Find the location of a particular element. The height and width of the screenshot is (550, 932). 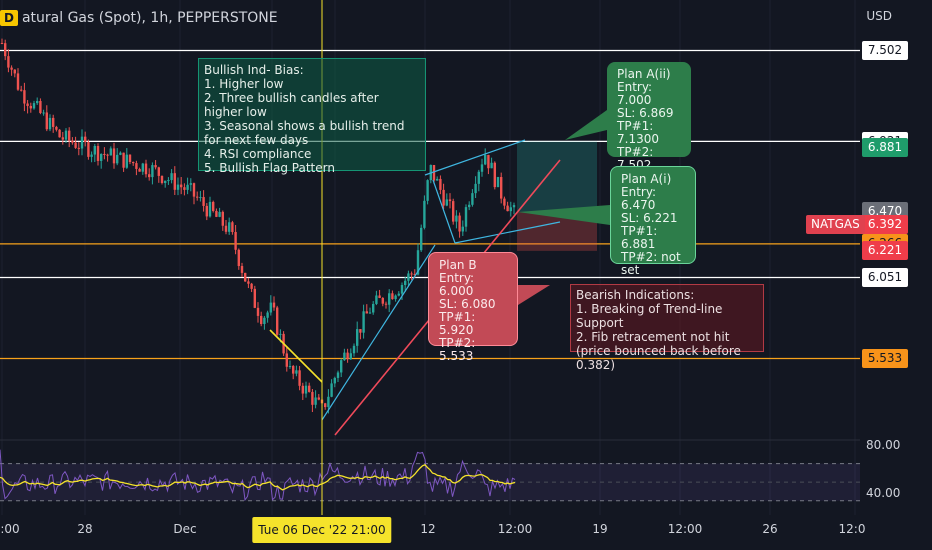

price-tag: 6.051 is located at coordinates (885, 277).